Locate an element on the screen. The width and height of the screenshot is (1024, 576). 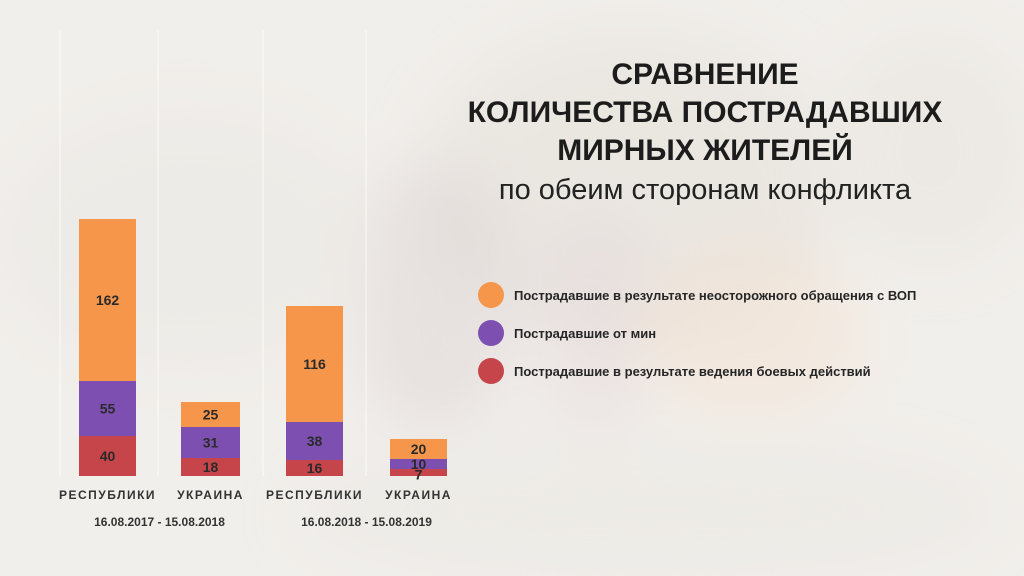
data-label: 10 is located at coordinates (419, 464).